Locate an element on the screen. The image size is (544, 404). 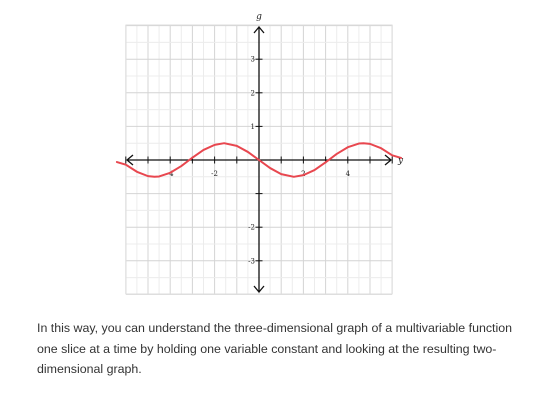
y-tick-label: -3 is located at coordinates (251, 261).